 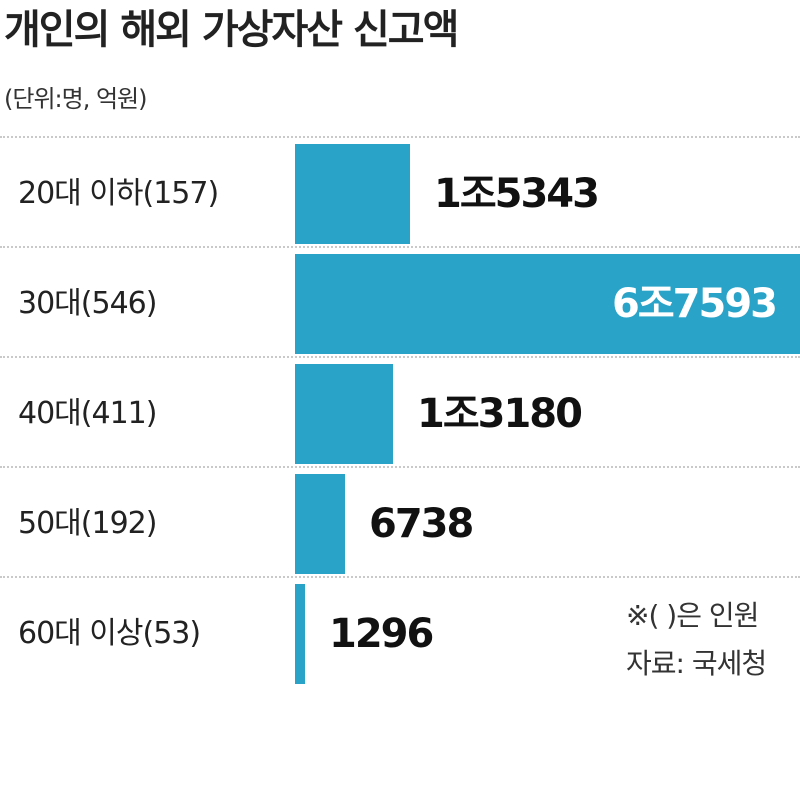 I want to click on category-label: 50대(192), so click(x=87, y=523).